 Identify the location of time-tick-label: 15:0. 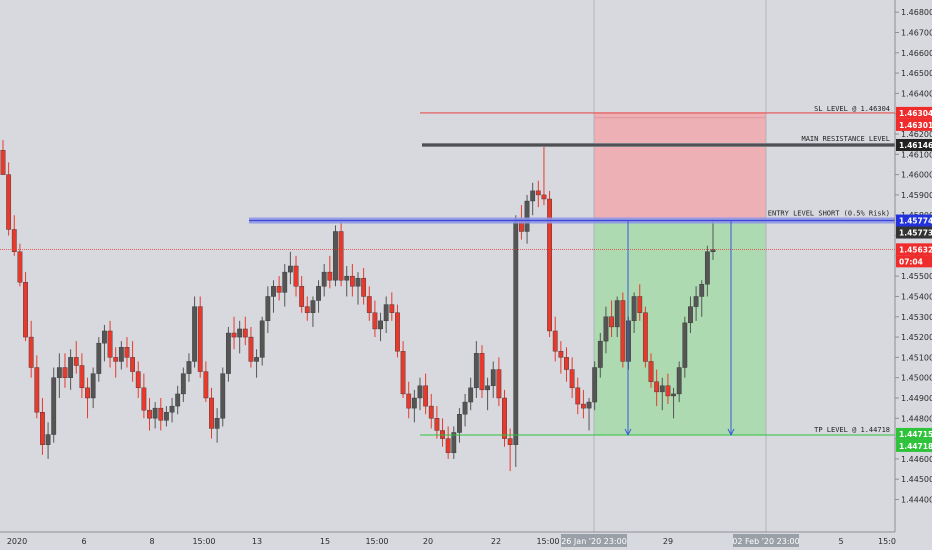
(887, 541).